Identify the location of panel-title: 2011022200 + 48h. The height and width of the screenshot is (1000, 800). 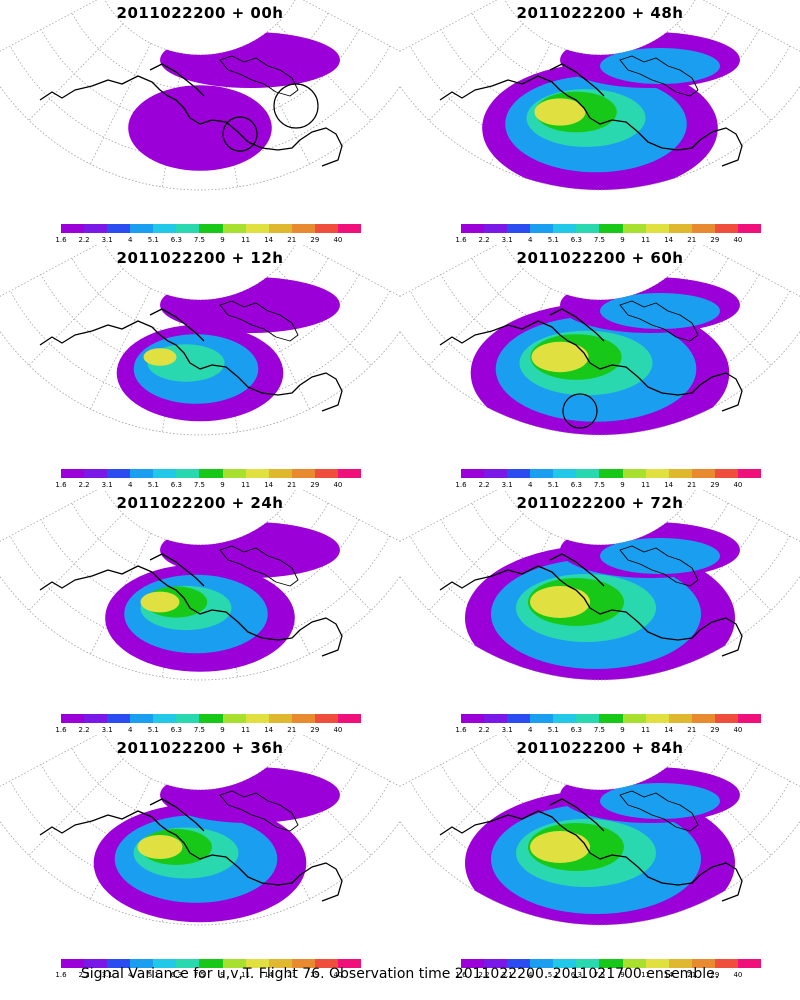
(600, 13).